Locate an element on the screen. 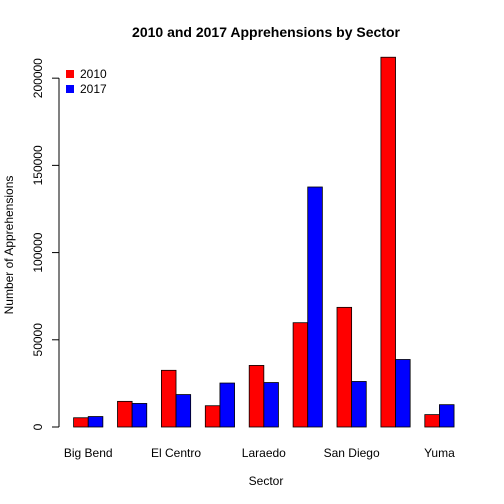 This screenshot has height=504, width=504. x-axis-tick-labels: Big Bend El Centro Laraedo San Diego Yuma is located at coordinates (259, 453).